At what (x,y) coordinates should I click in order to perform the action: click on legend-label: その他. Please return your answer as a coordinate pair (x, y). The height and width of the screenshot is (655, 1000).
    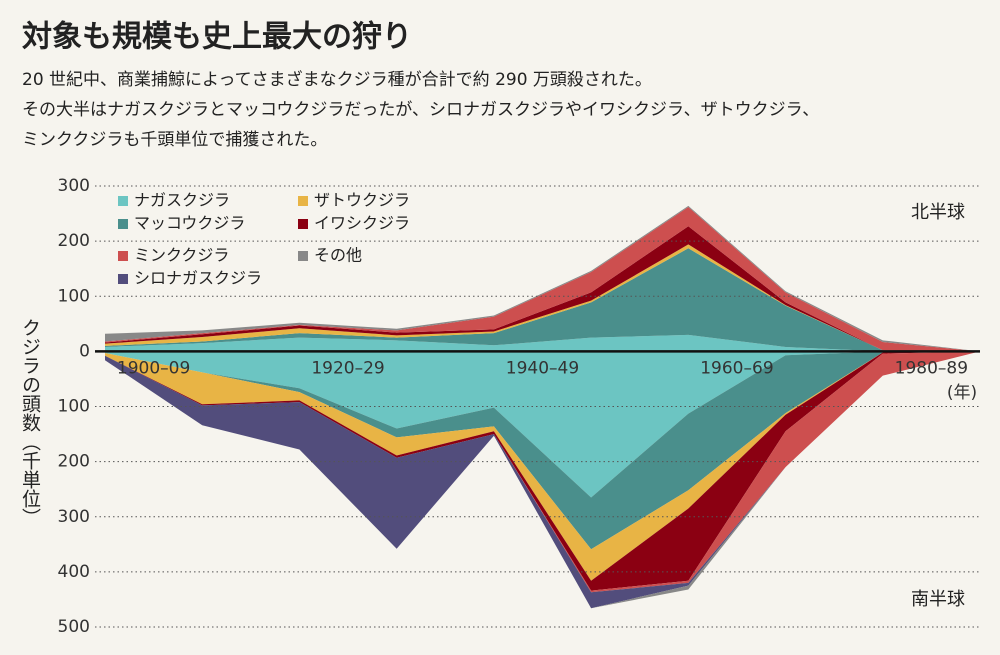
    Looking at the image, I should click on (338, 255).